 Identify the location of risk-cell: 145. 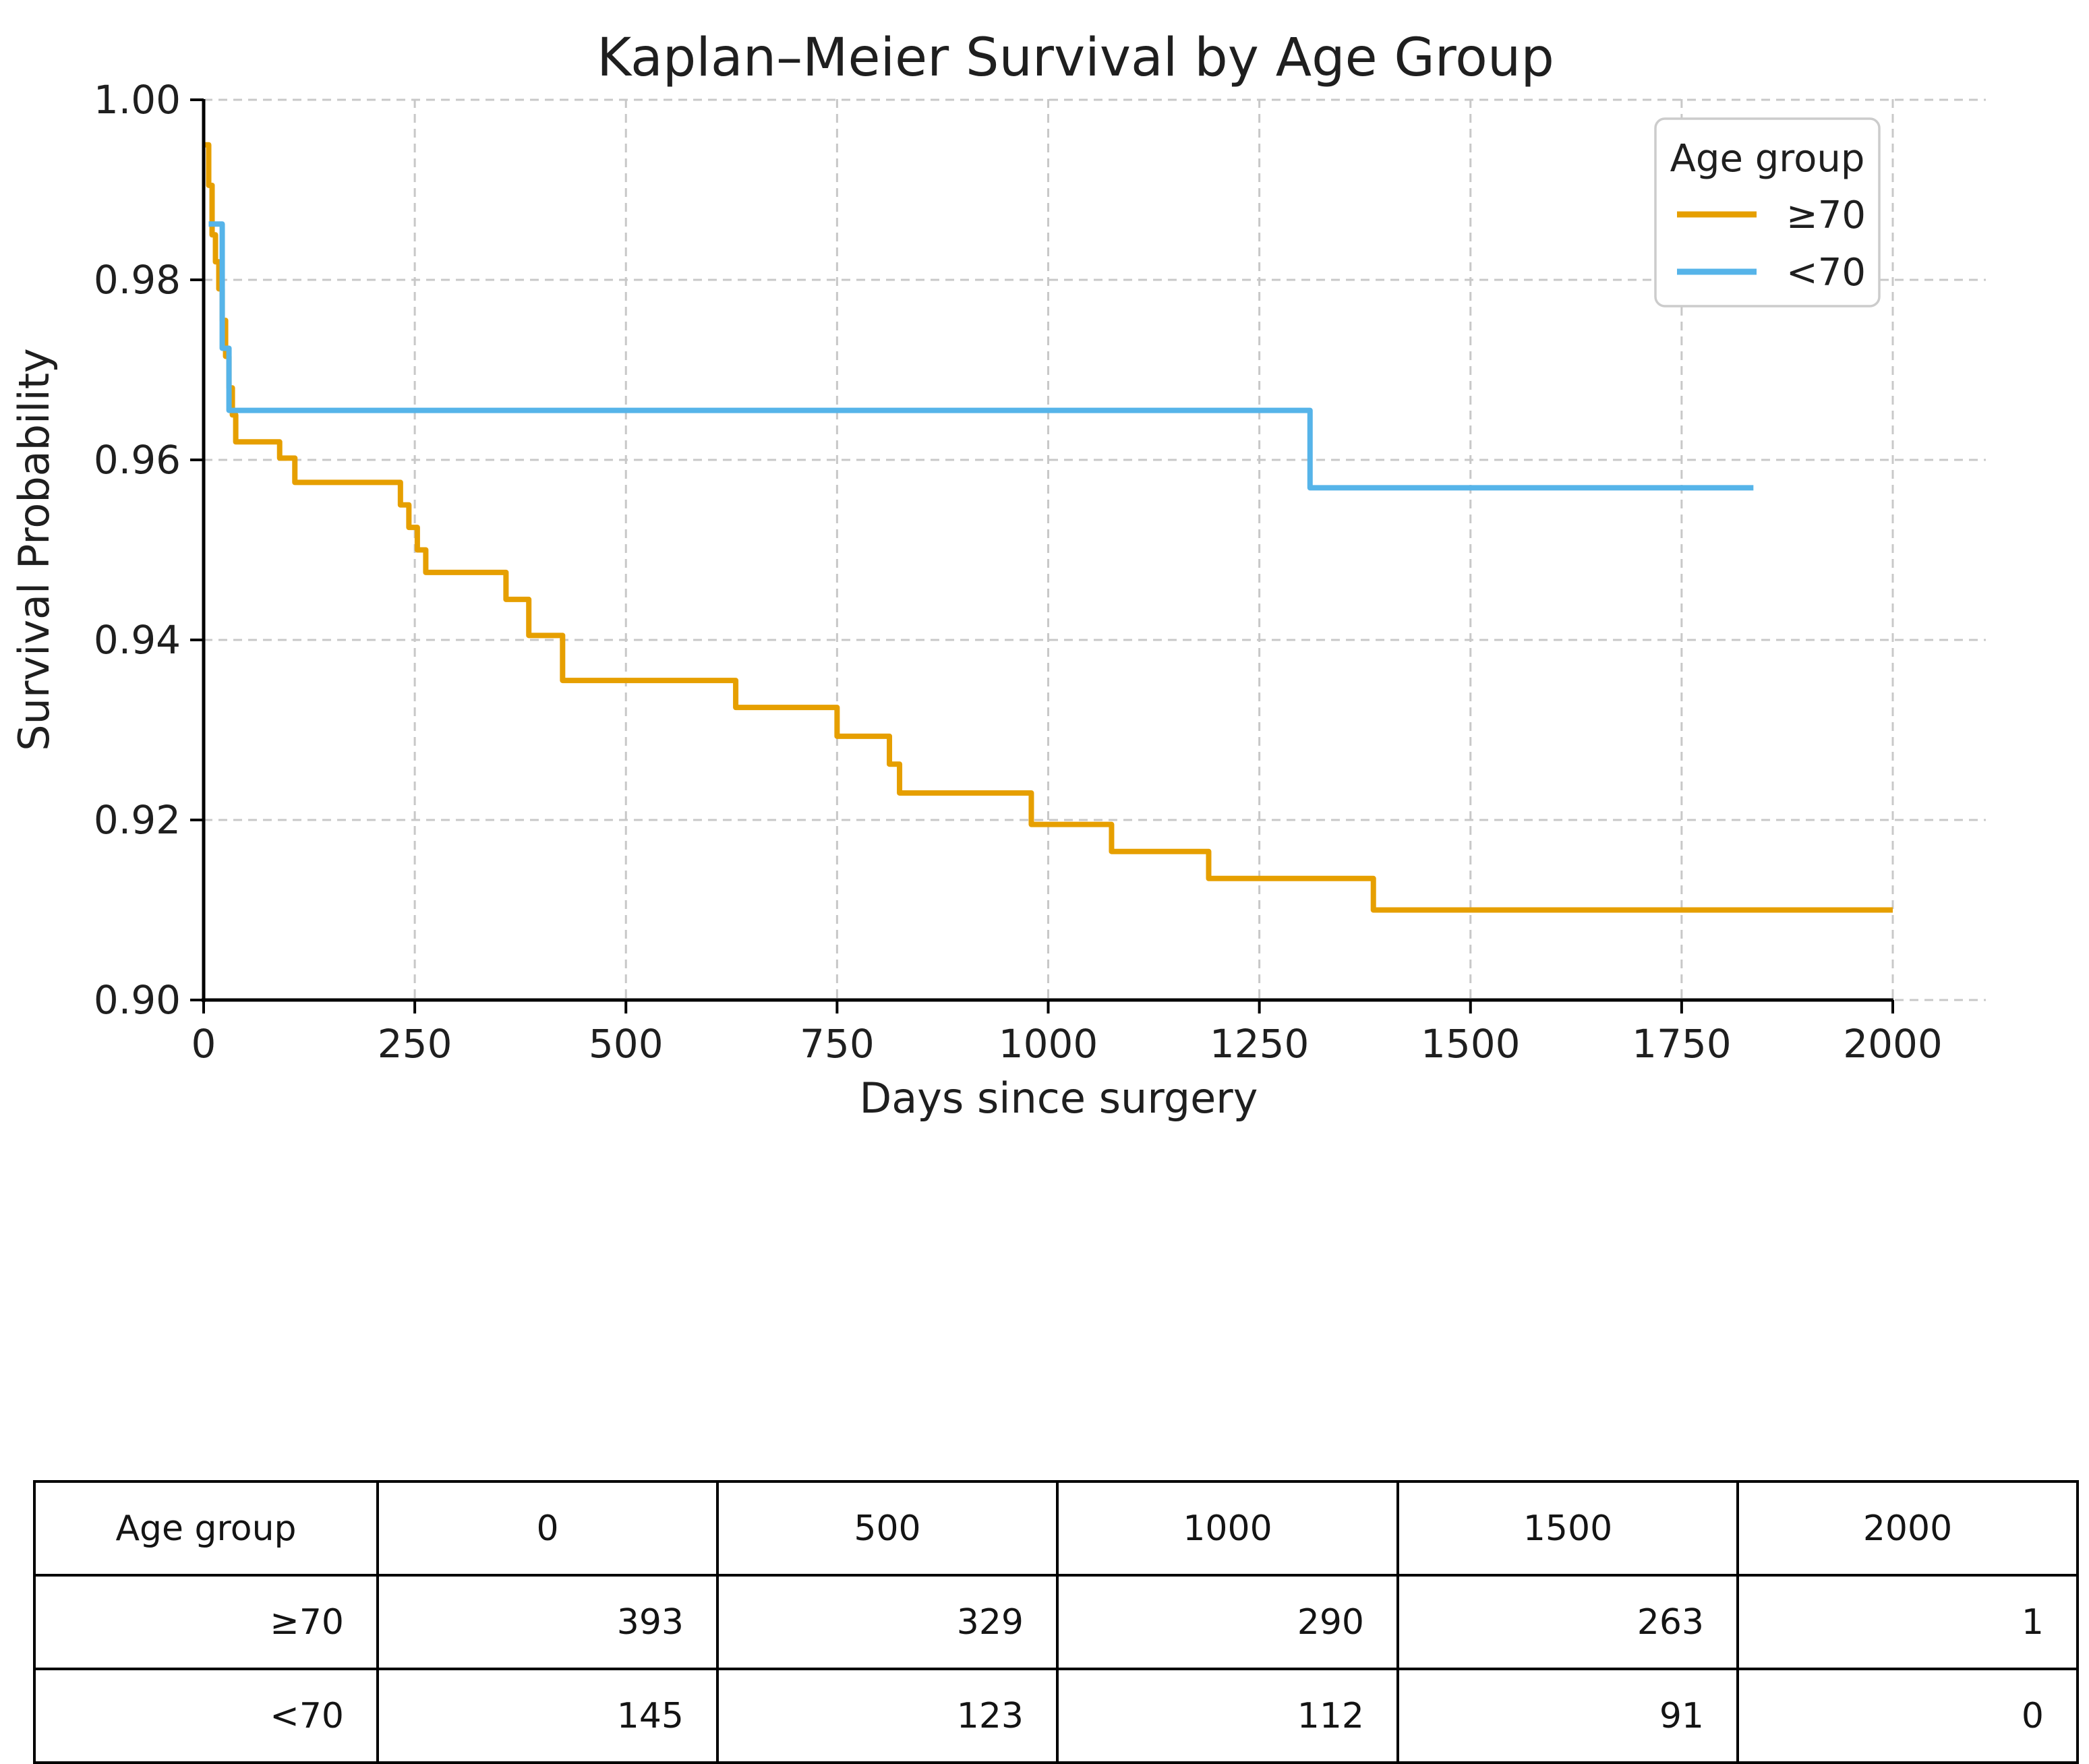
(547, 1716).